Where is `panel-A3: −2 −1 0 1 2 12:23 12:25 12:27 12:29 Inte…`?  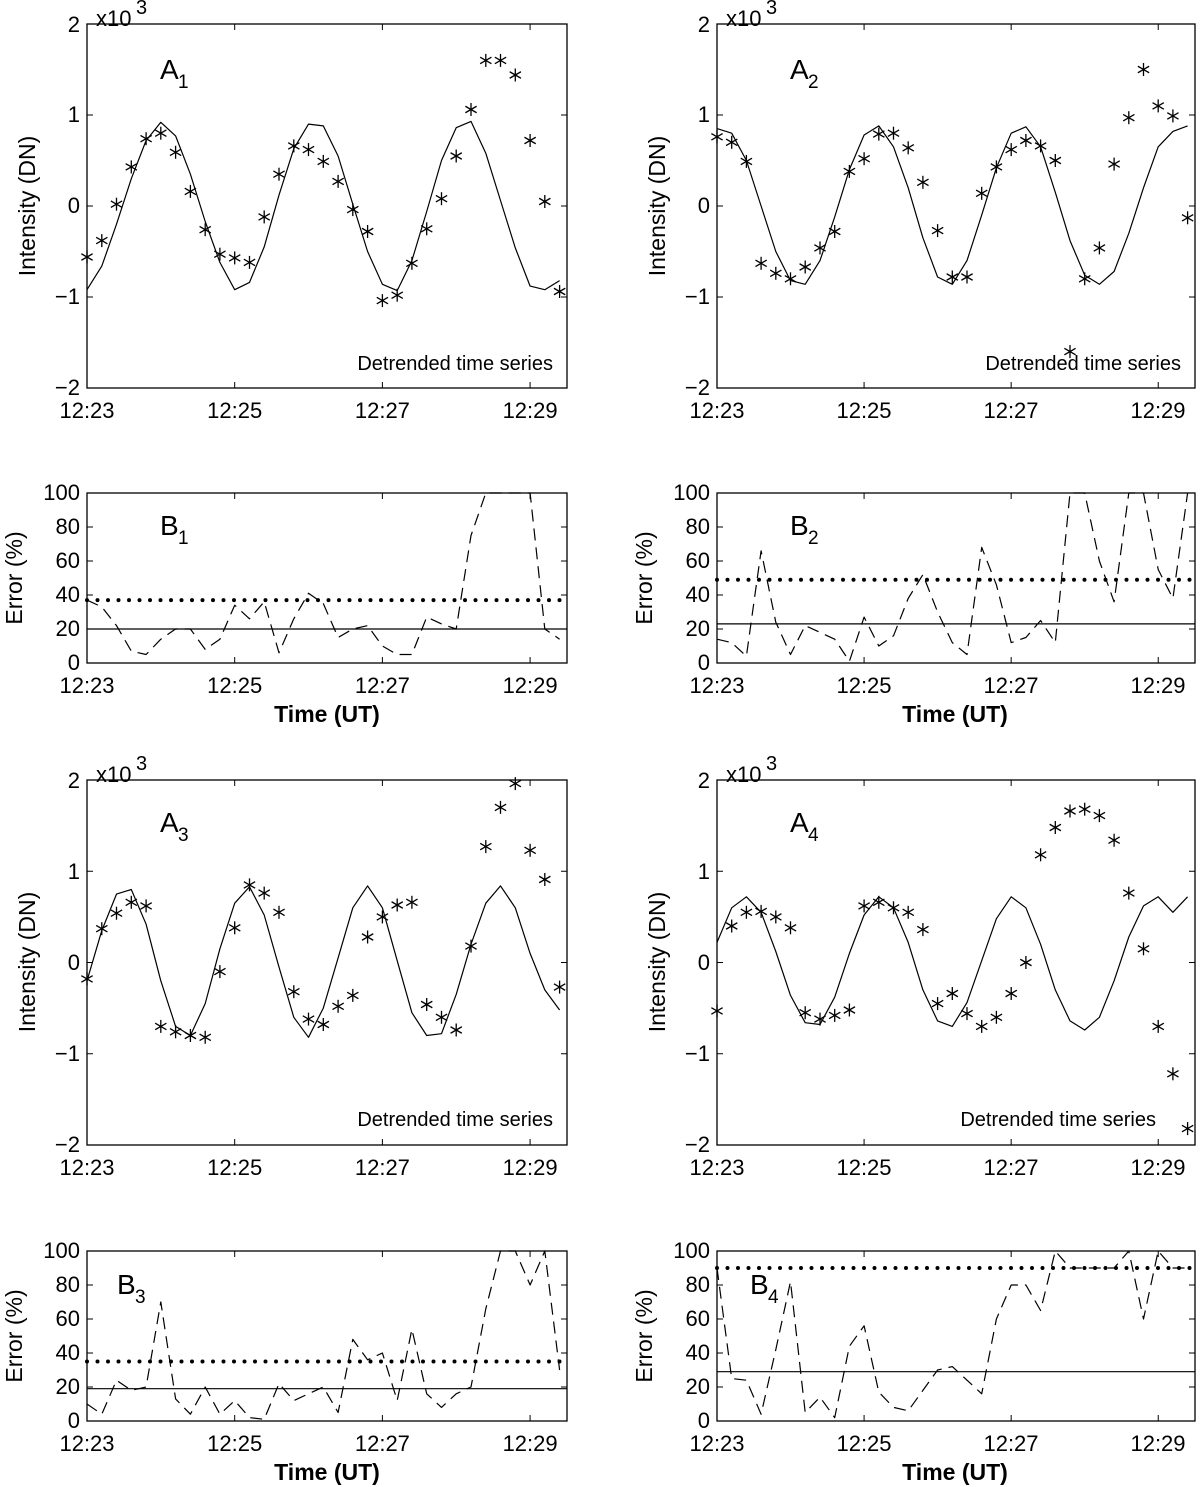
panel-A3: −2 −1 0 1 2 12:23 12:25 12:27 12:29 Inte… is located at coordinates (291, 966).